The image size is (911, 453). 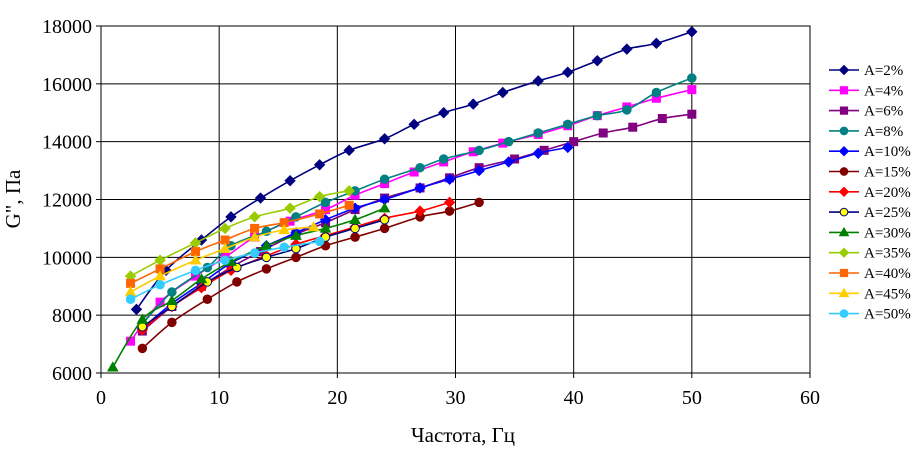 I want to click on y-tick-label: 18000, so click(x=67, y=27).